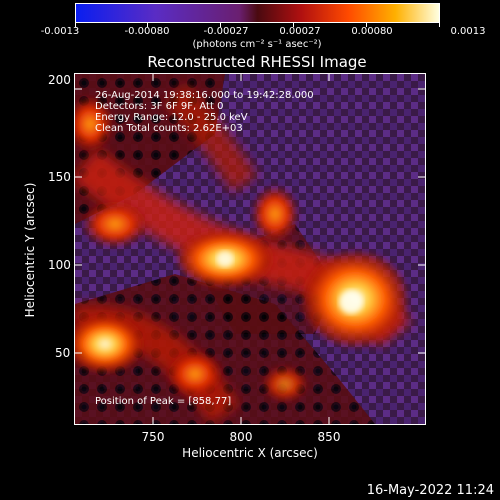 Image resolution: width=500 pixels, height=500 pixels. What do you see at coordinates (329, 437) in the screenshot?
I see `x-tick-label: 850` at bounding box center [329, 437].